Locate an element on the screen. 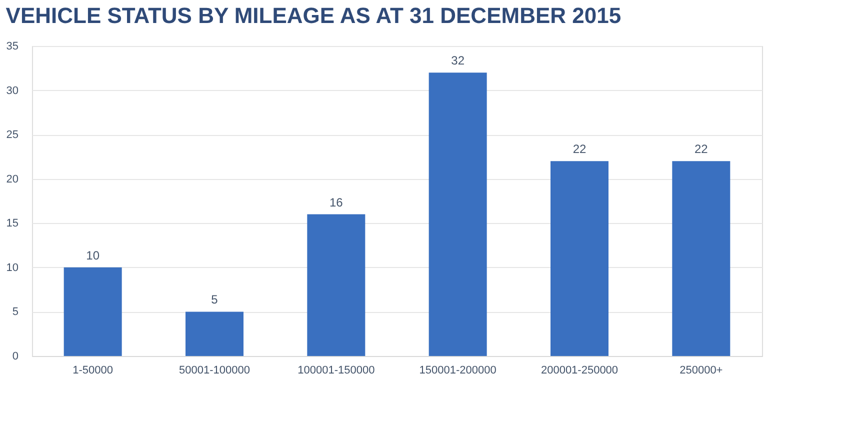  y-tick-label: 30 is located at coordinates (12, 90).